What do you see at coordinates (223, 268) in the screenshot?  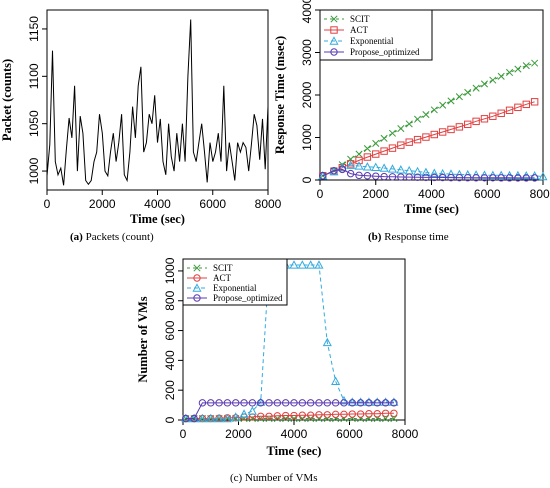 I see `legend-label: SCIT` at bounding box center [223, 268].